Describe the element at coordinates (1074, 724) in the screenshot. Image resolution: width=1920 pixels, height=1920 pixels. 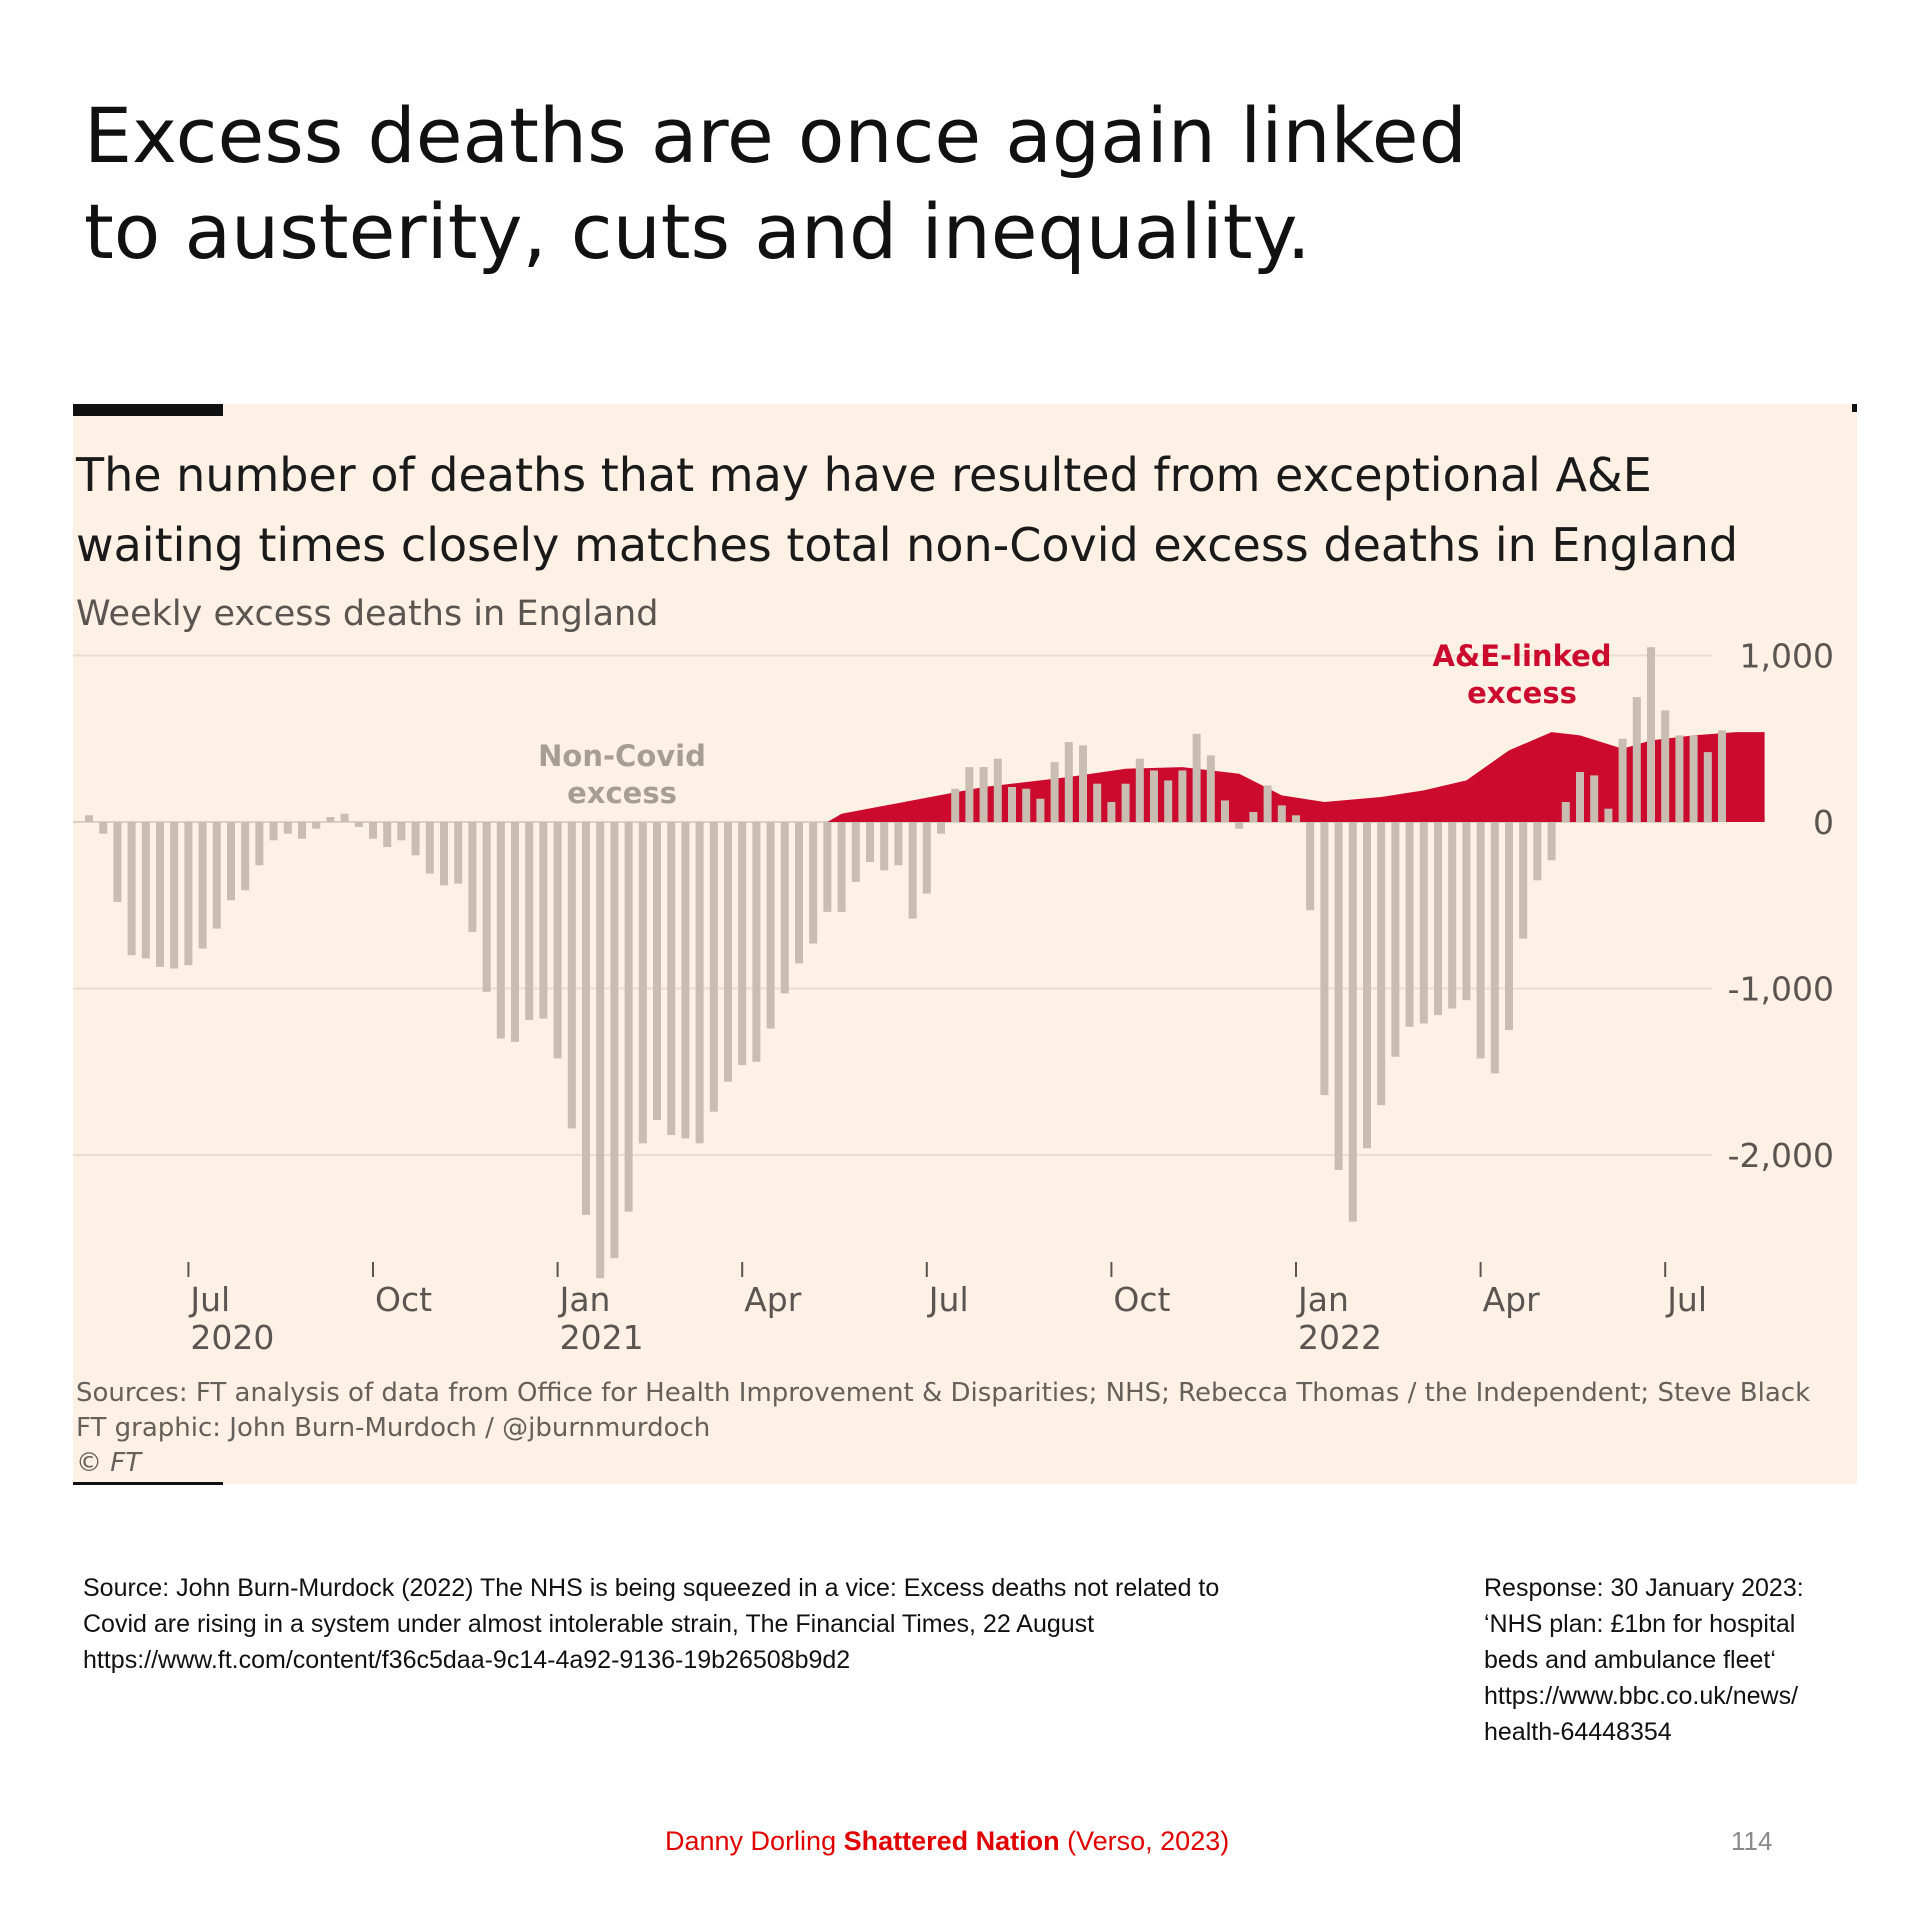
I see `annotations: Non-Covid excess A&E-linked excess` at that location.